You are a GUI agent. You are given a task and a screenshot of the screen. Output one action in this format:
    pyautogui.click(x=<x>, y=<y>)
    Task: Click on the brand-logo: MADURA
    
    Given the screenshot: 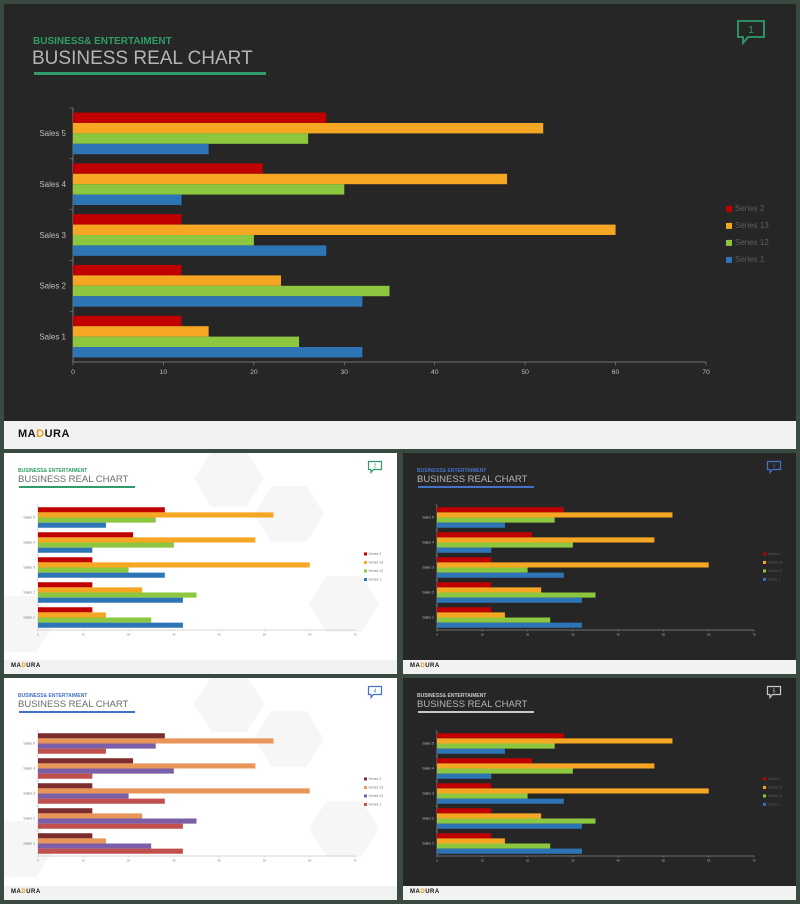 What is the action you would take?
    pyautogui.click(x=44, y=434)
    